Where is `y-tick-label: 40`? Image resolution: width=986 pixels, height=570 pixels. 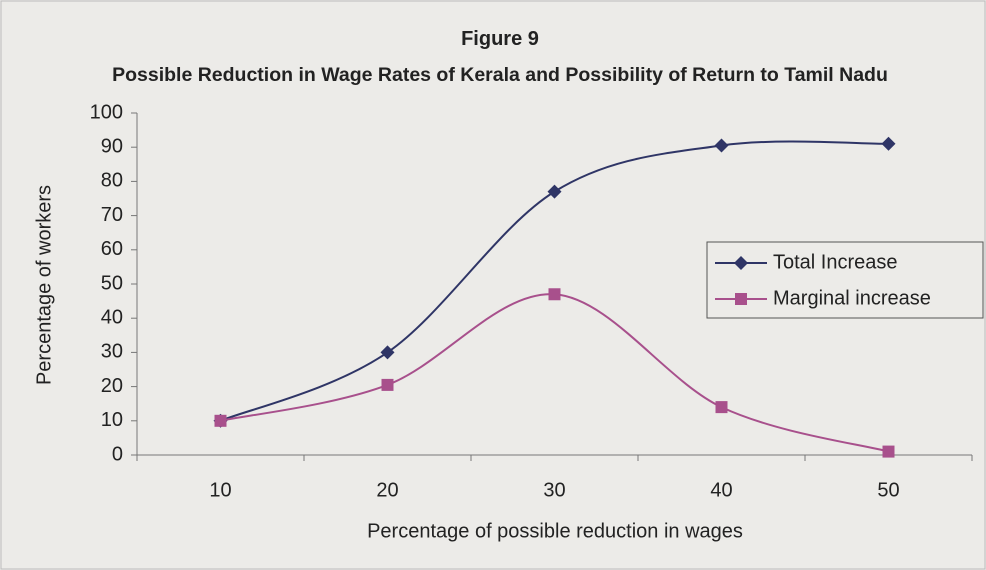 y-tick-label: 40 is located at coordinates (112, 317).